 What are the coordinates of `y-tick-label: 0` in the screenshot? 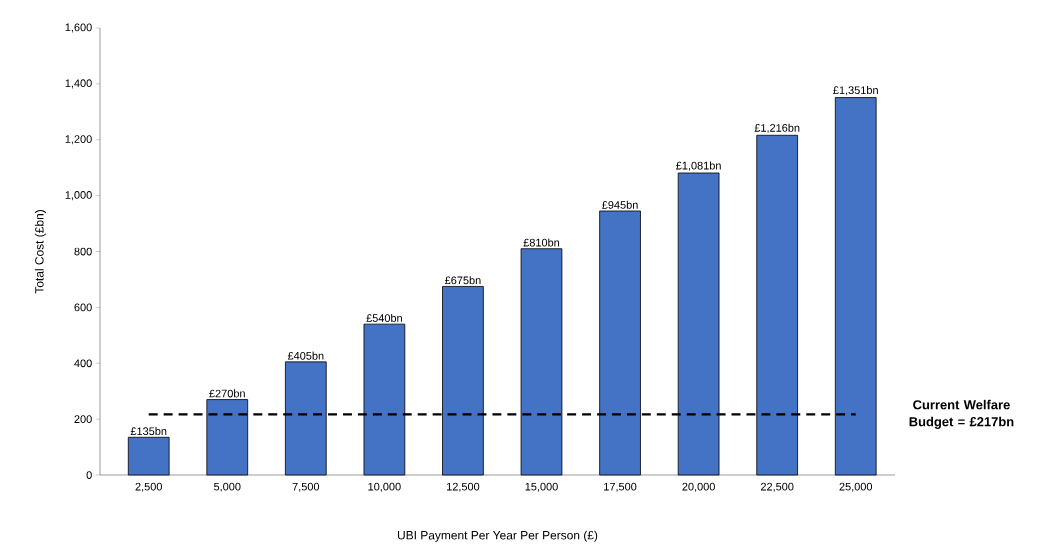 It's located at (89, 475).